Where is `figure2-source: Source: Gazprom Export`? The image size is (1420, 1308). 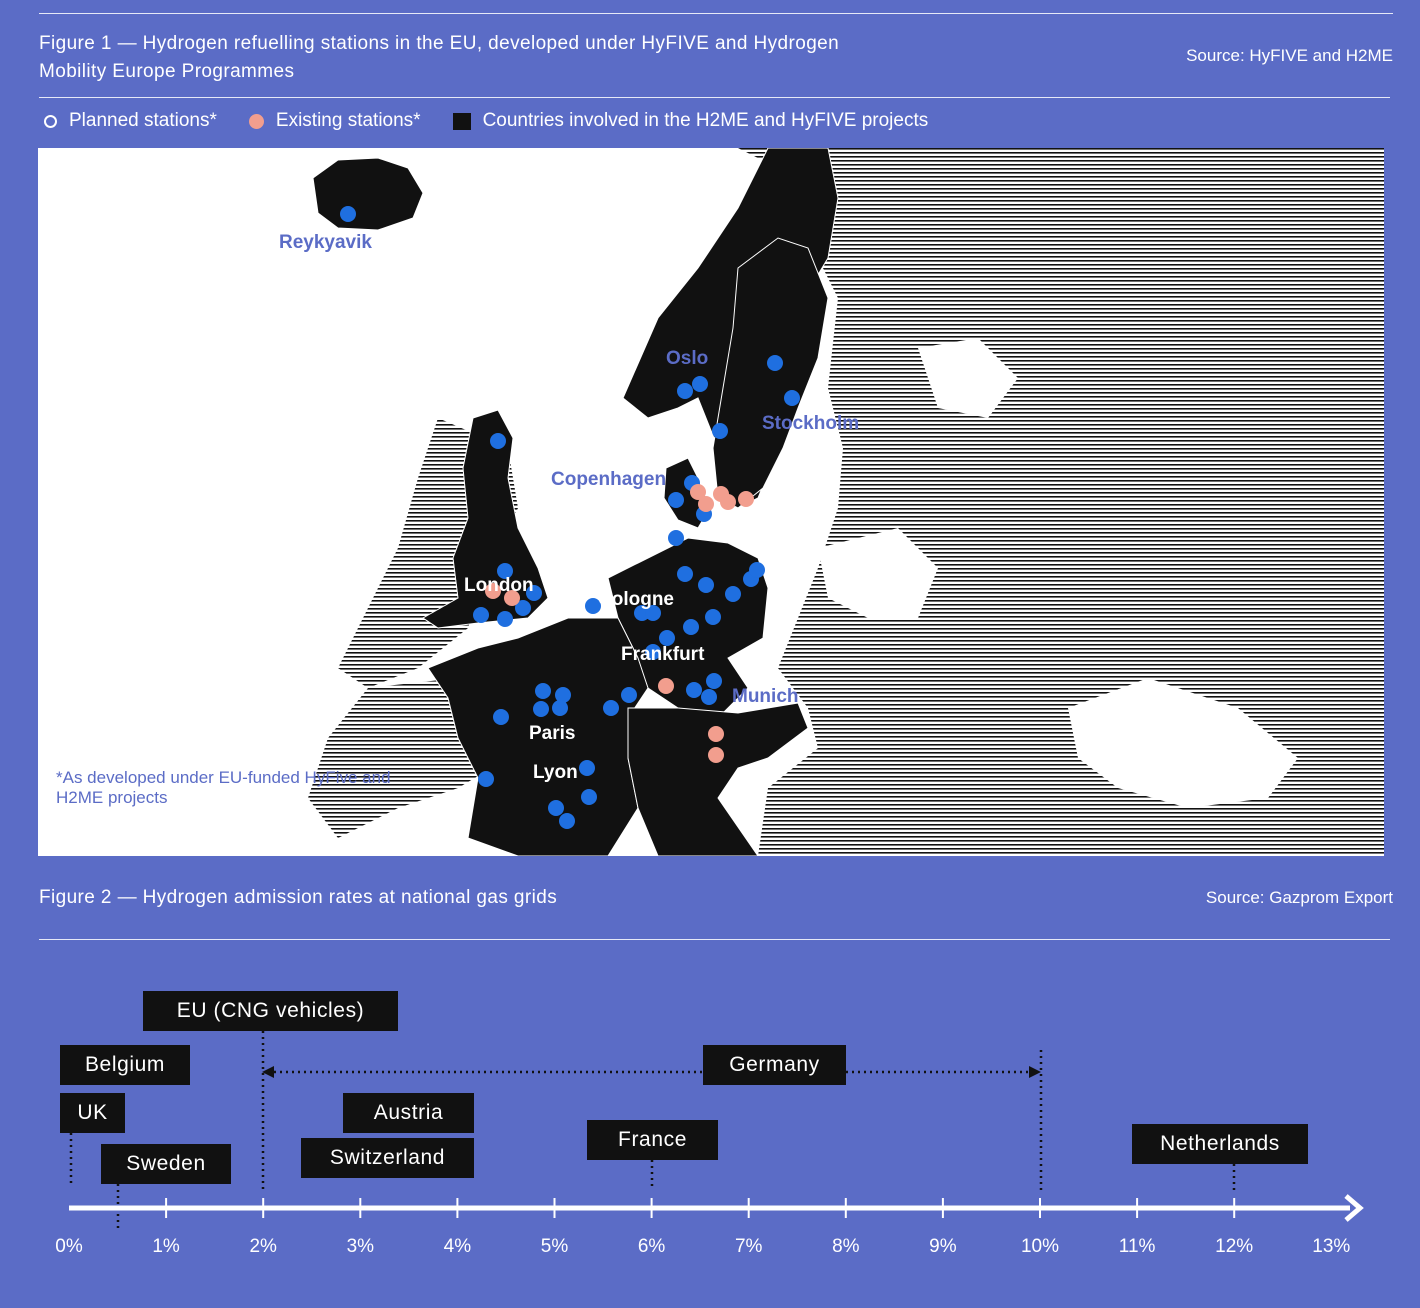
figure2-source: Source: Gazprom Export is located at coordinates (1299, 897).